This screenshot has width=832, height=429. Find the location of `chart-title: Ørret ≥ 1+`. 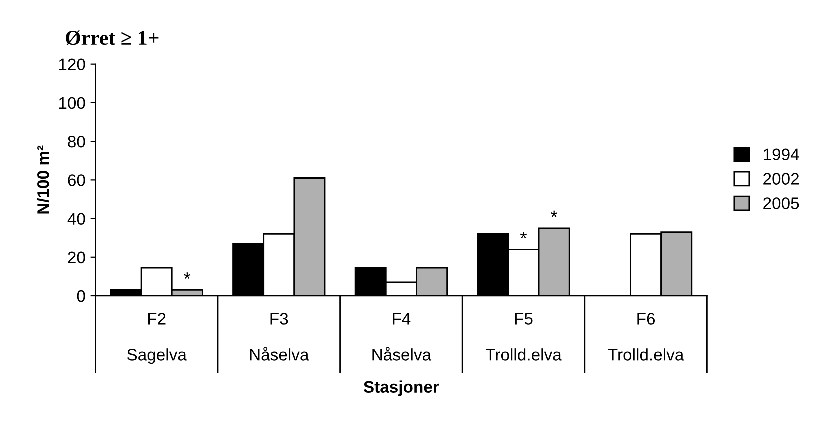

chart-title: Ørret ≥ 1+ is located at coordinates (112, 38).